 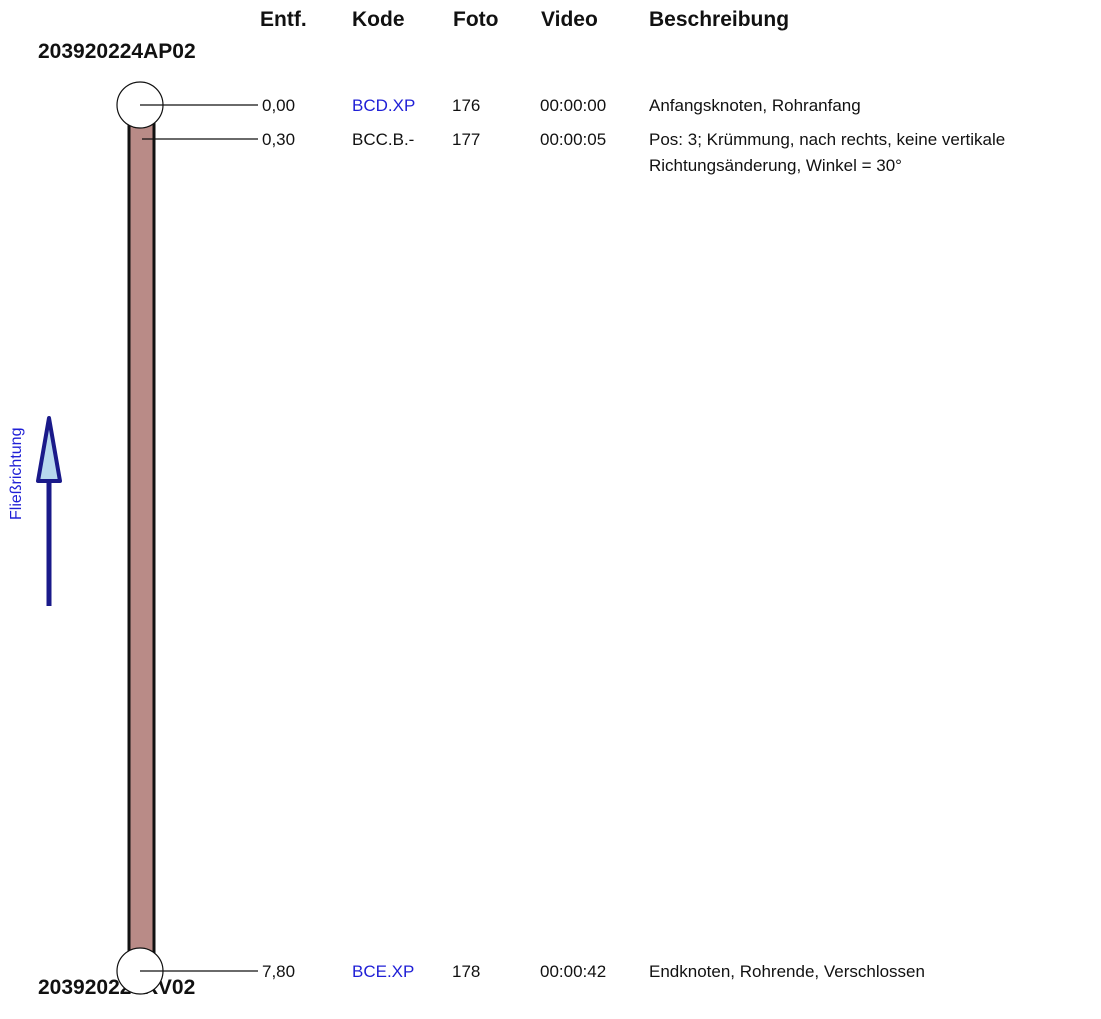 What do you see at coordinates (775, 165) in the screenshot?
I see `row-2-description-line-2: Richtungsänderung, Winkel = 30°` at bounding box center [775, 165].